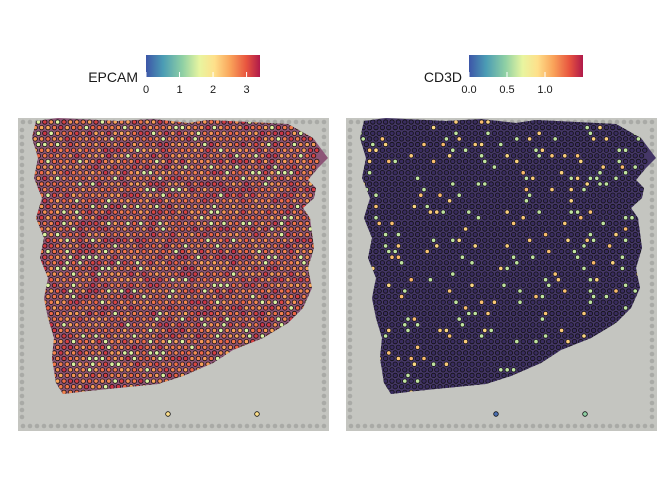  What do you see at coordinates (247, 90) in the screenshot?
I see `colorbar-tick-label: 3` at bounding box center [247, 90].